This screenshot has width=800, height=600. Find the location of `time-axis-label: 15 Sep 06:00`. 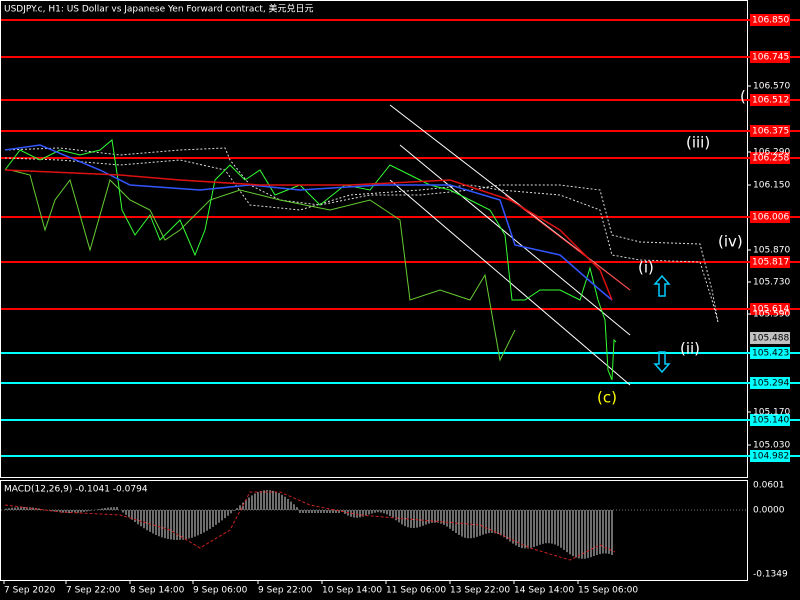

time-axis-label: 15 Sep 06:00 is located at coordinates (608, 591).